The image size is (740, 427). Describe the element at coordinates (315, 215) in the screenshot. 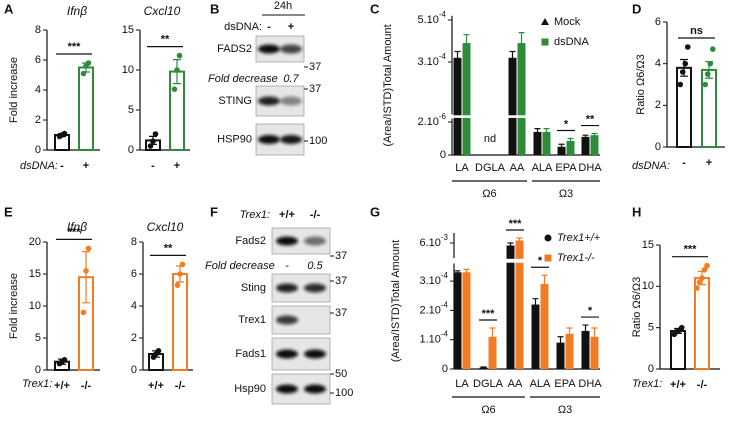

I see `lane: -/-` at that location.